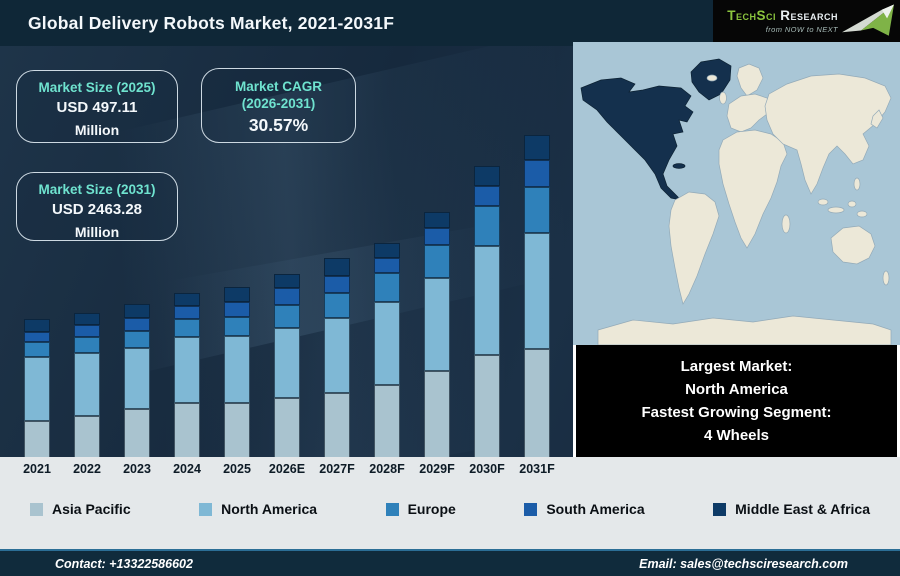  I want to click on map-region-japan, so click(877, 119).